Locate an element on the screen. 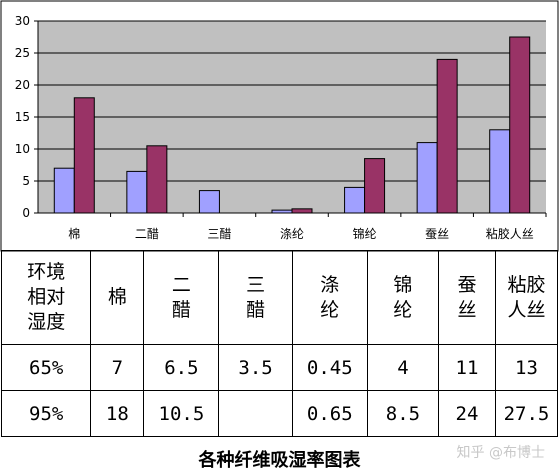 The height and width of the screenshot is (474, 559). header-cell-triacetate: 三醋 is located at coordinates (255, 297).